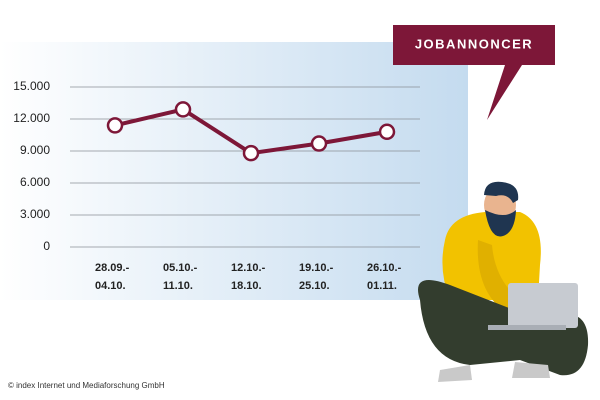 The height and width of the screenshot is (400, 600). I want to click on y-tick-label: 9.000, so click(35, 150).